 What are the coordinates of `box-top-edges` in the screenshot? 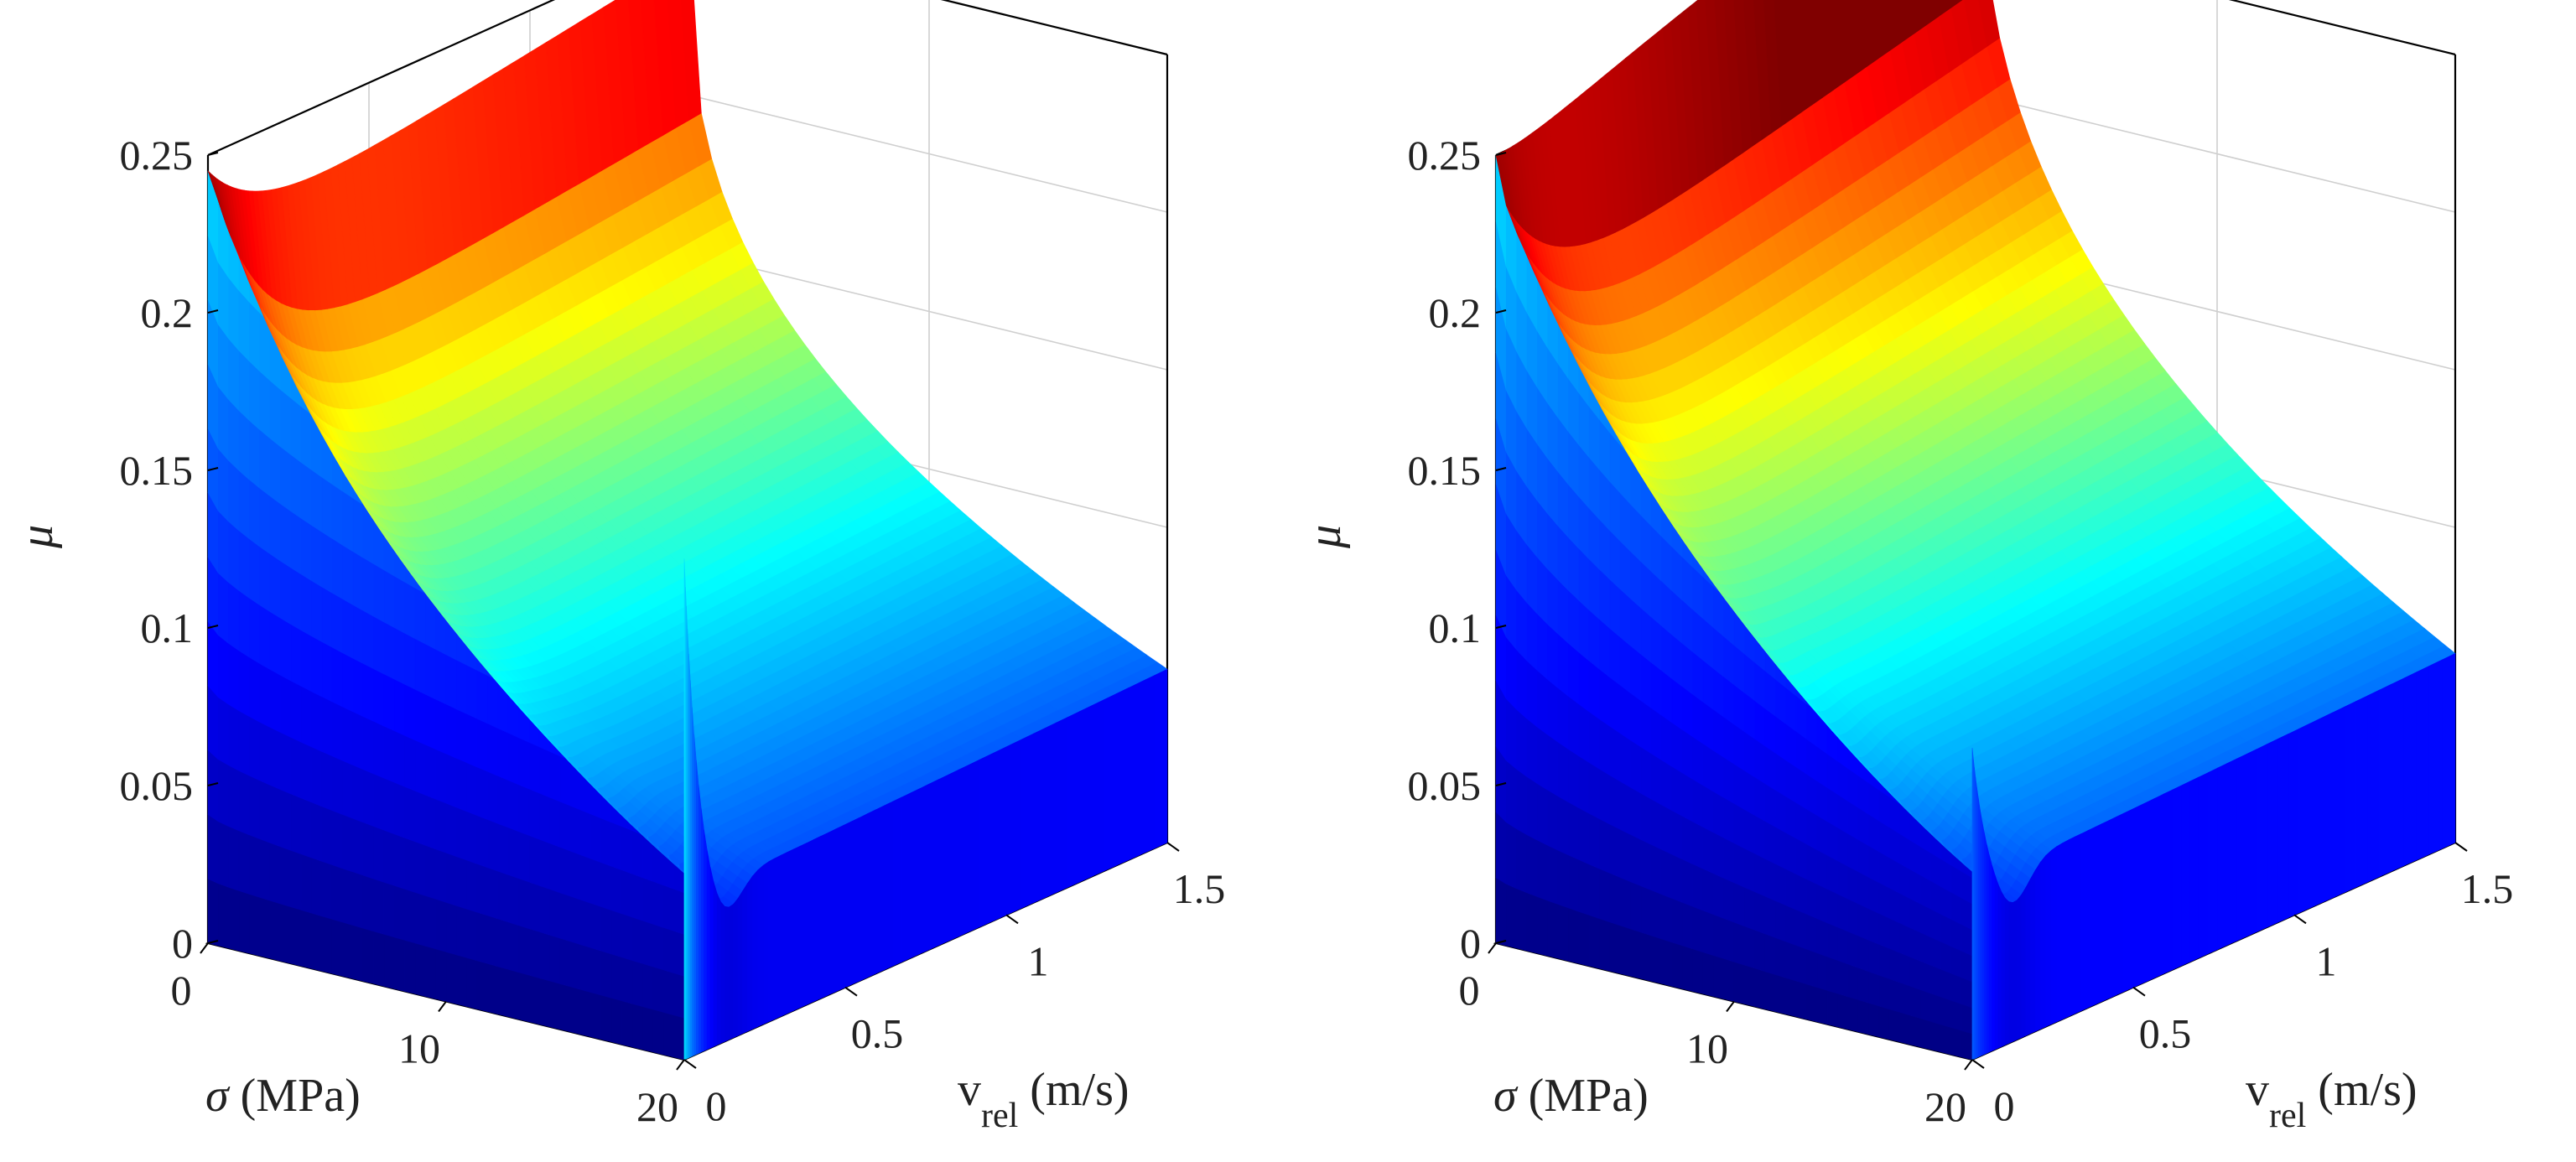 It's located at (687, 78).